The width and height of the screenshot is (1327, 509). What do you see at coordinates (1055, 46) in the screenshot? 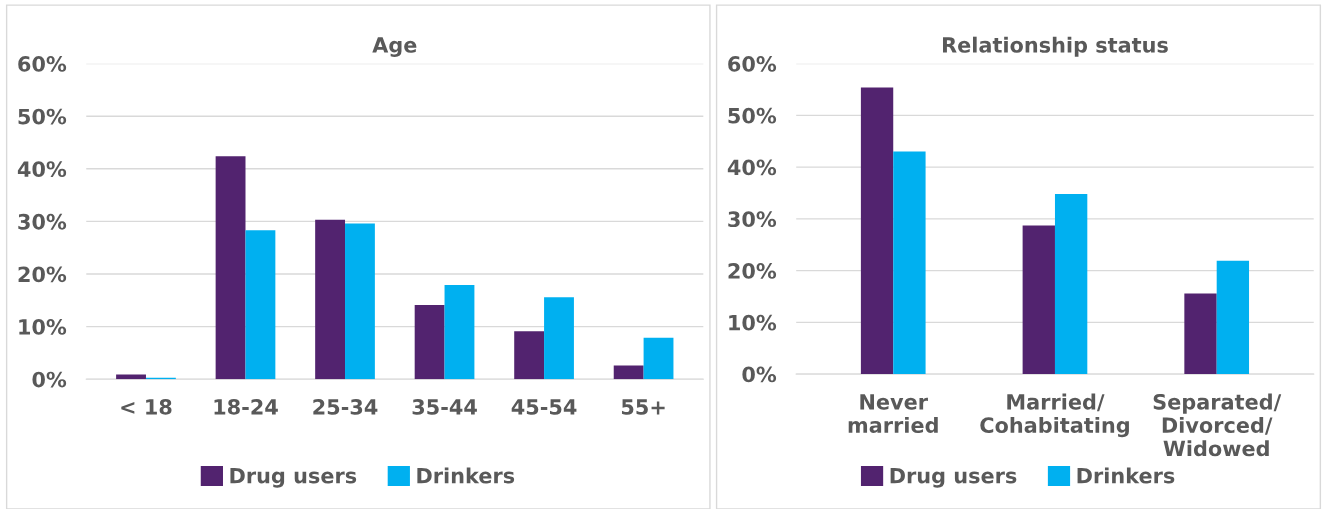
I see `chart-title: Relationship status` at bounding box center [1055, 46].